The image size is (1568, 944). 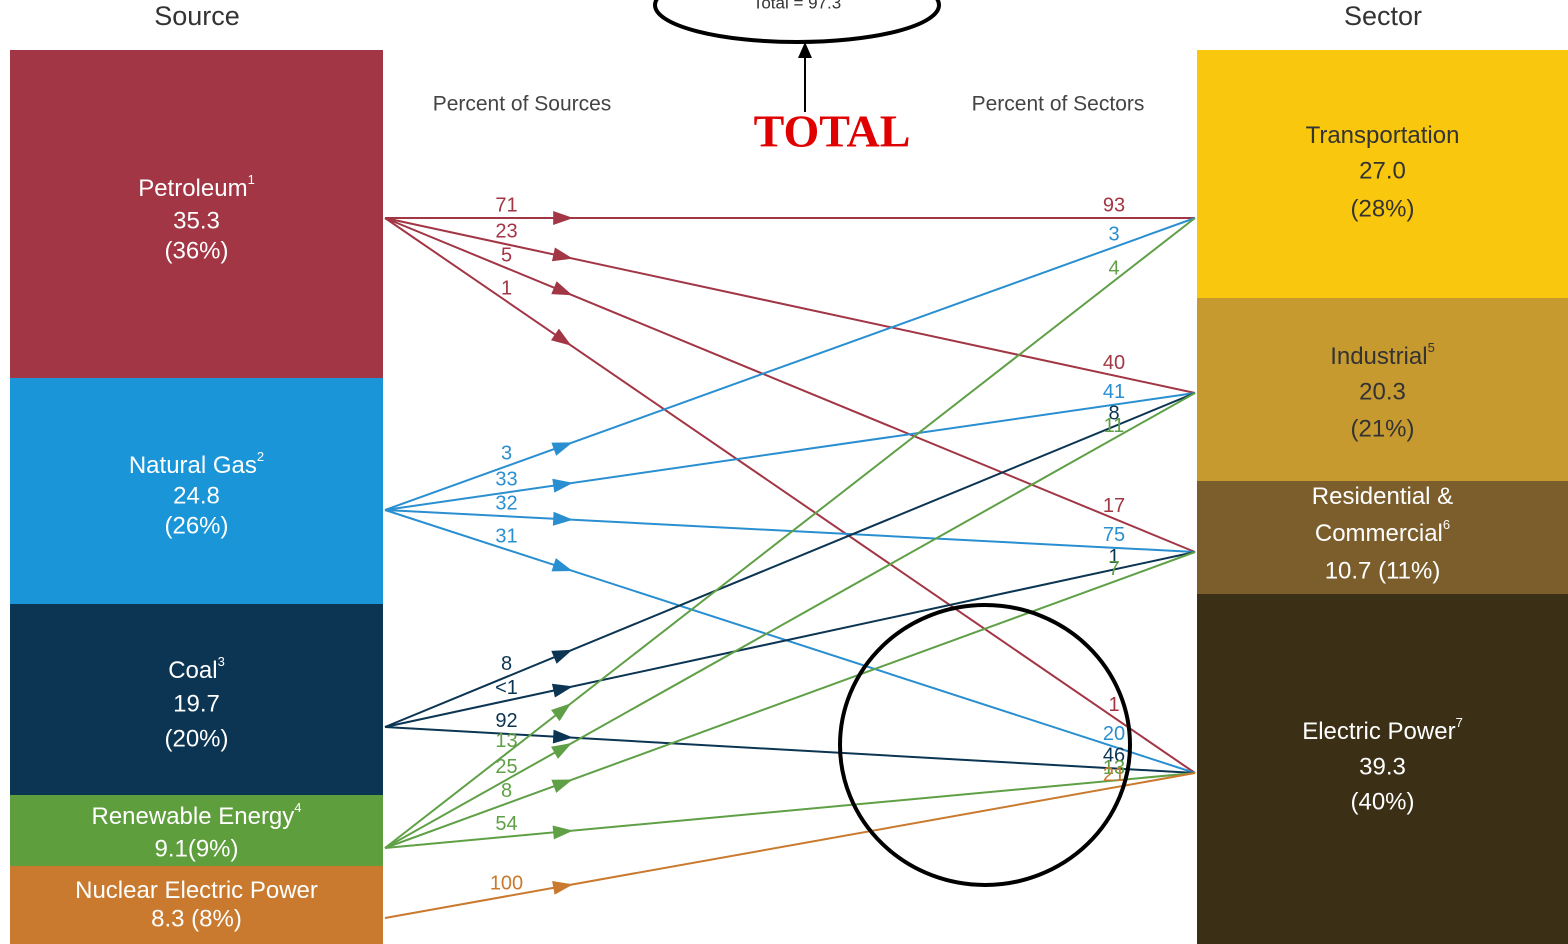 What do you see at coordinates (1114, 756) in the screenshot?
I see `sector-pct: 46` at bounding box center [1114, 756].